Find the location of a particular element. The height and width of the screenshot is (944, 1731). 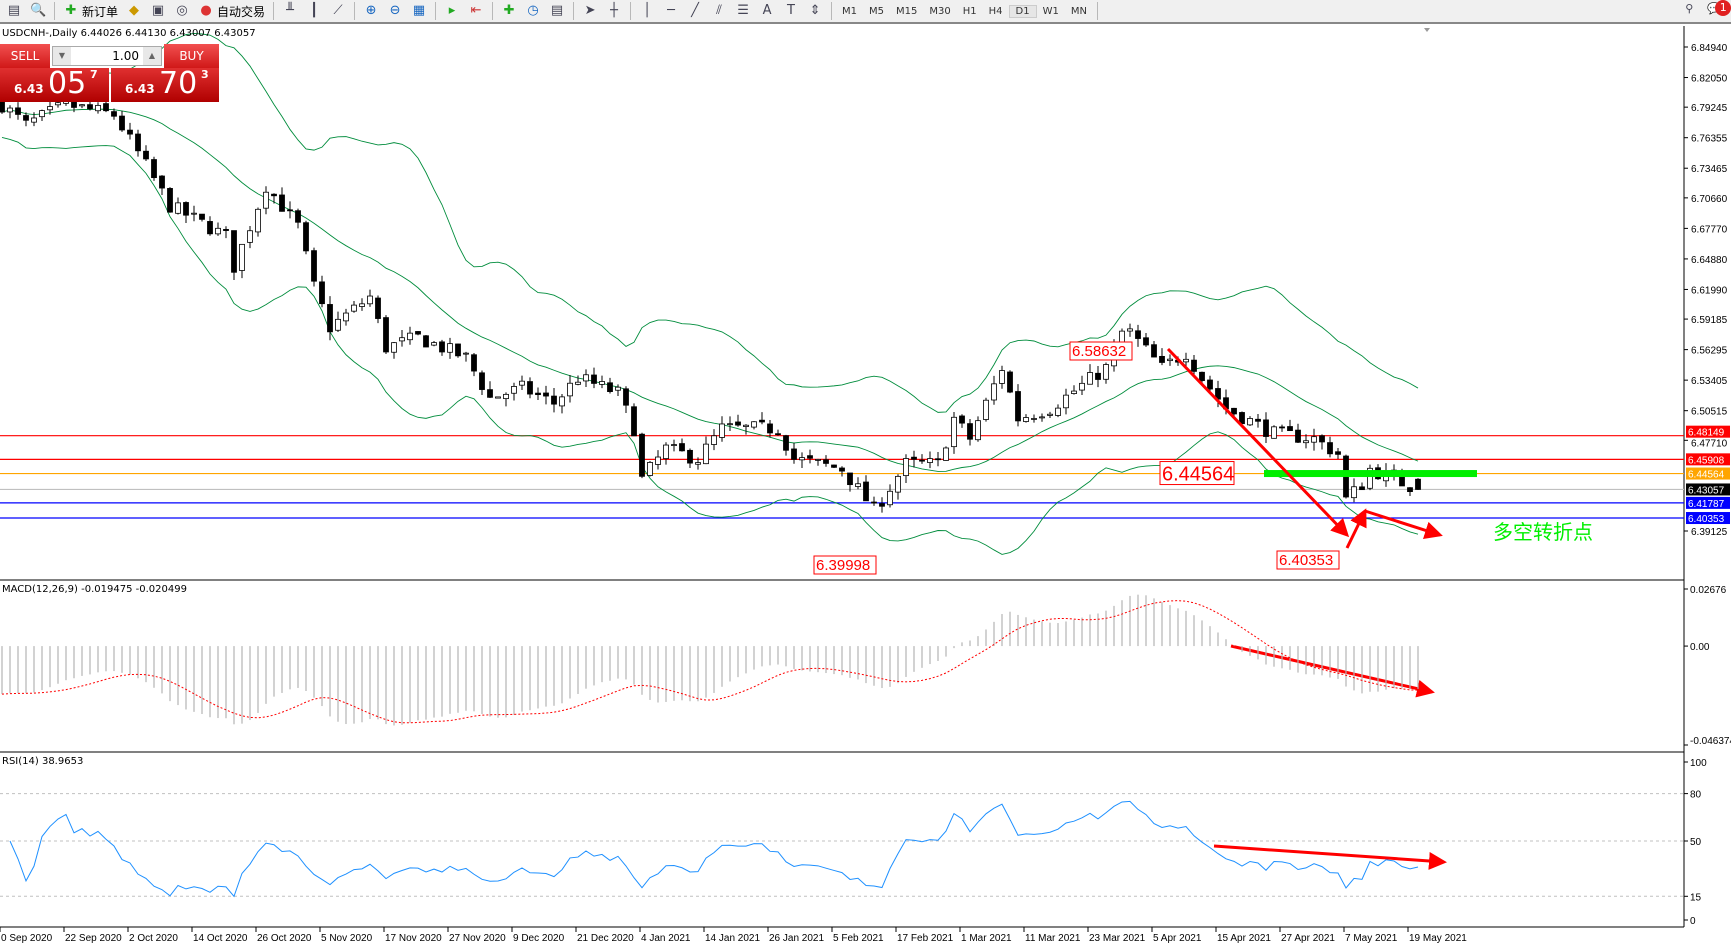

new-chart-icon: ▤ is located at coordinates (14, 10).